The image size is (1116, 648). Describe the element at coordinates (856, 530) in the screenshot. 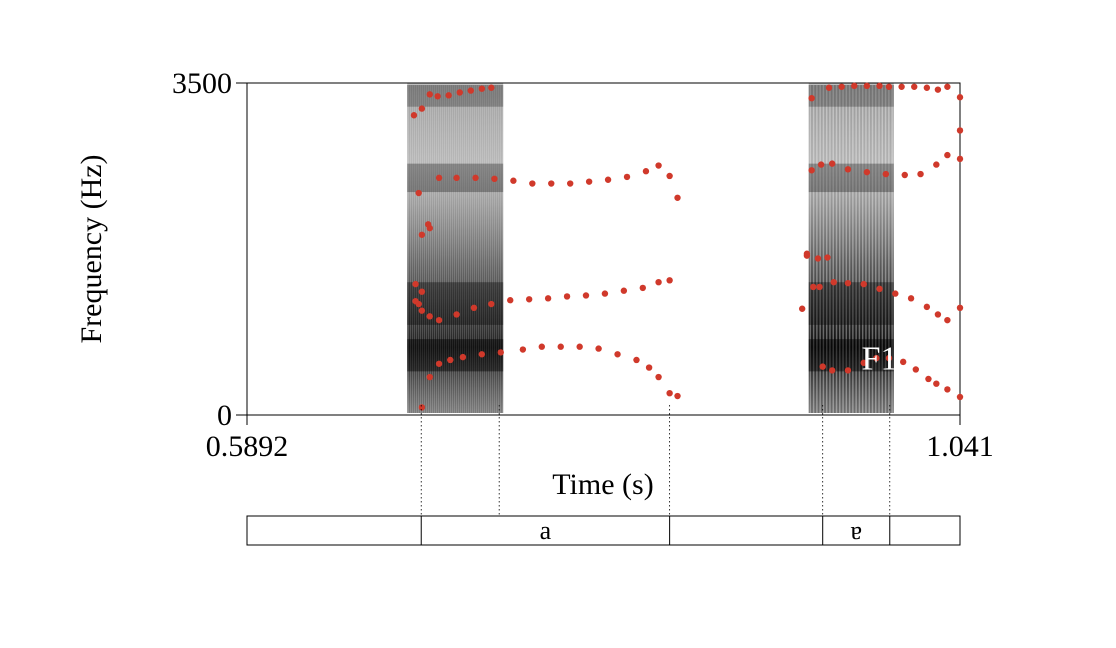

I see `tier-interval-label: ɐ` at that location.